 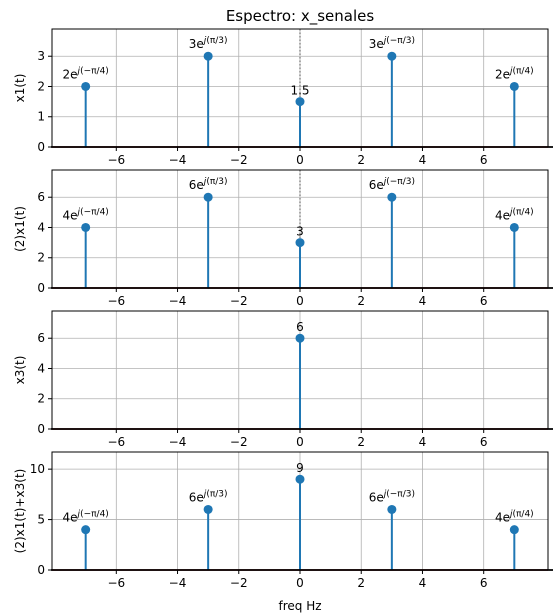 What do you see at coordinates (41, 56) in the screenshot?
I see `y-tick-label: 3` at bounding box center [41, 56].